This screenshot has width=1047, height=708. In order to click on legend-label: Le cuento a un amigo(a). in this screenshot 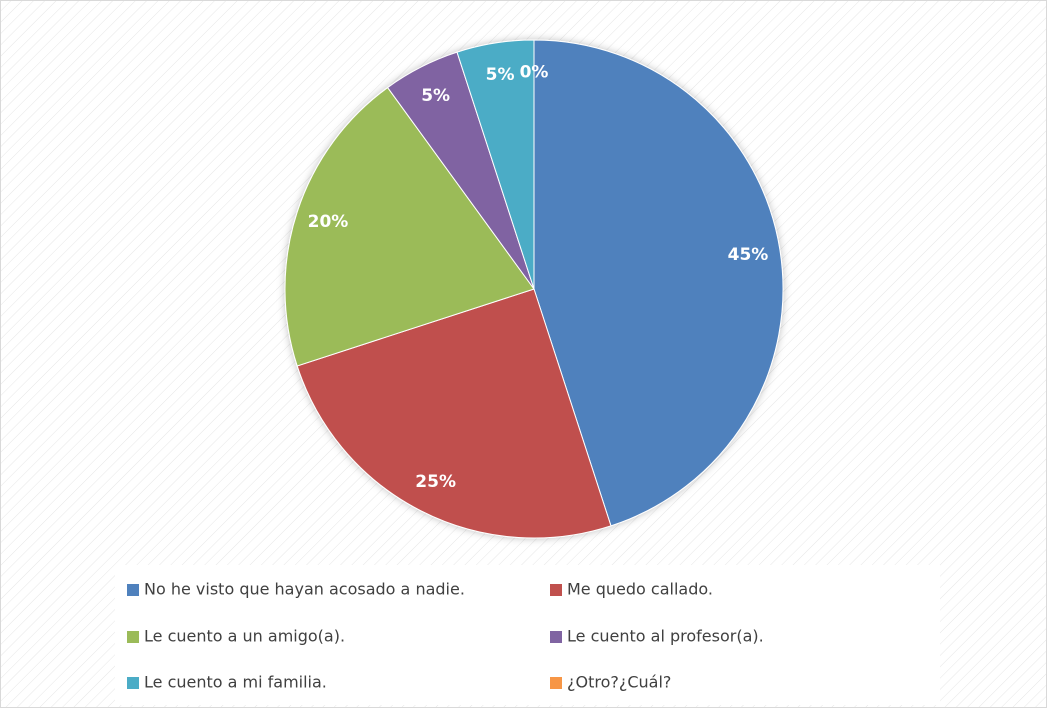, I will do `click(244, 636)`.